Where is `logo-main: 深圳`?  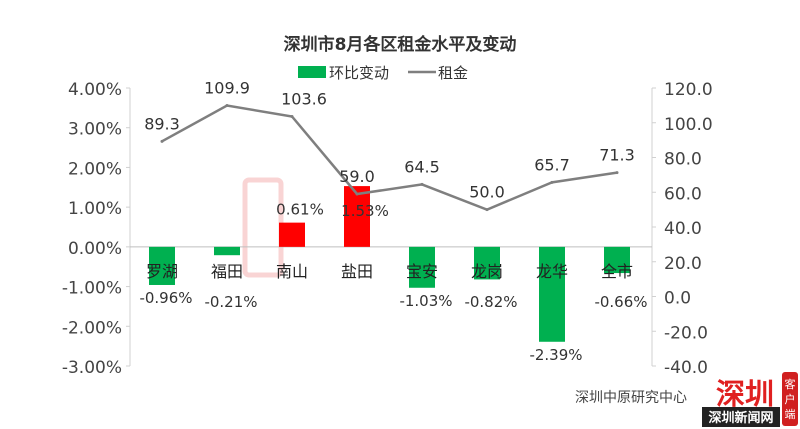 logo-main: 深圳 is located at coordinates (745, 394).